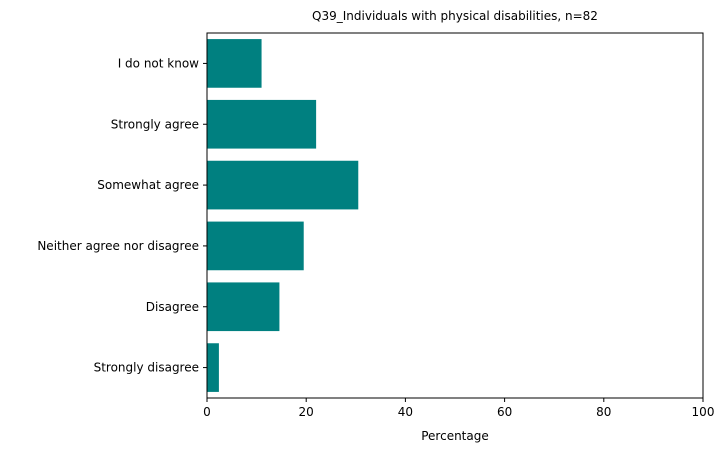 This screenshot has height=452, width=726. Describe the element at coordinates (155, 124) in the screenshot. I see `y-tick-label: Strongly agree` at that location.